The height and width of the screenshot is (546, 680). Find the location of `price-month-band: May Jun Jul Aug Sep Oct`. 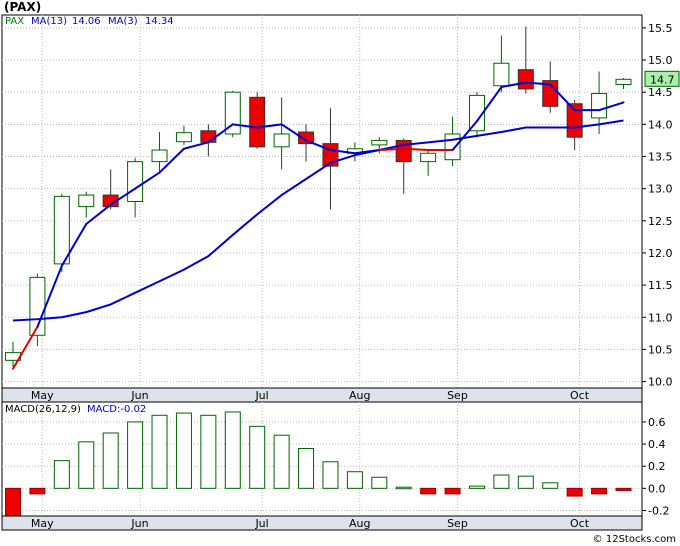

price-month-band: May Jun Jul Aug Sep Oct is located at coordinates (322, 395).